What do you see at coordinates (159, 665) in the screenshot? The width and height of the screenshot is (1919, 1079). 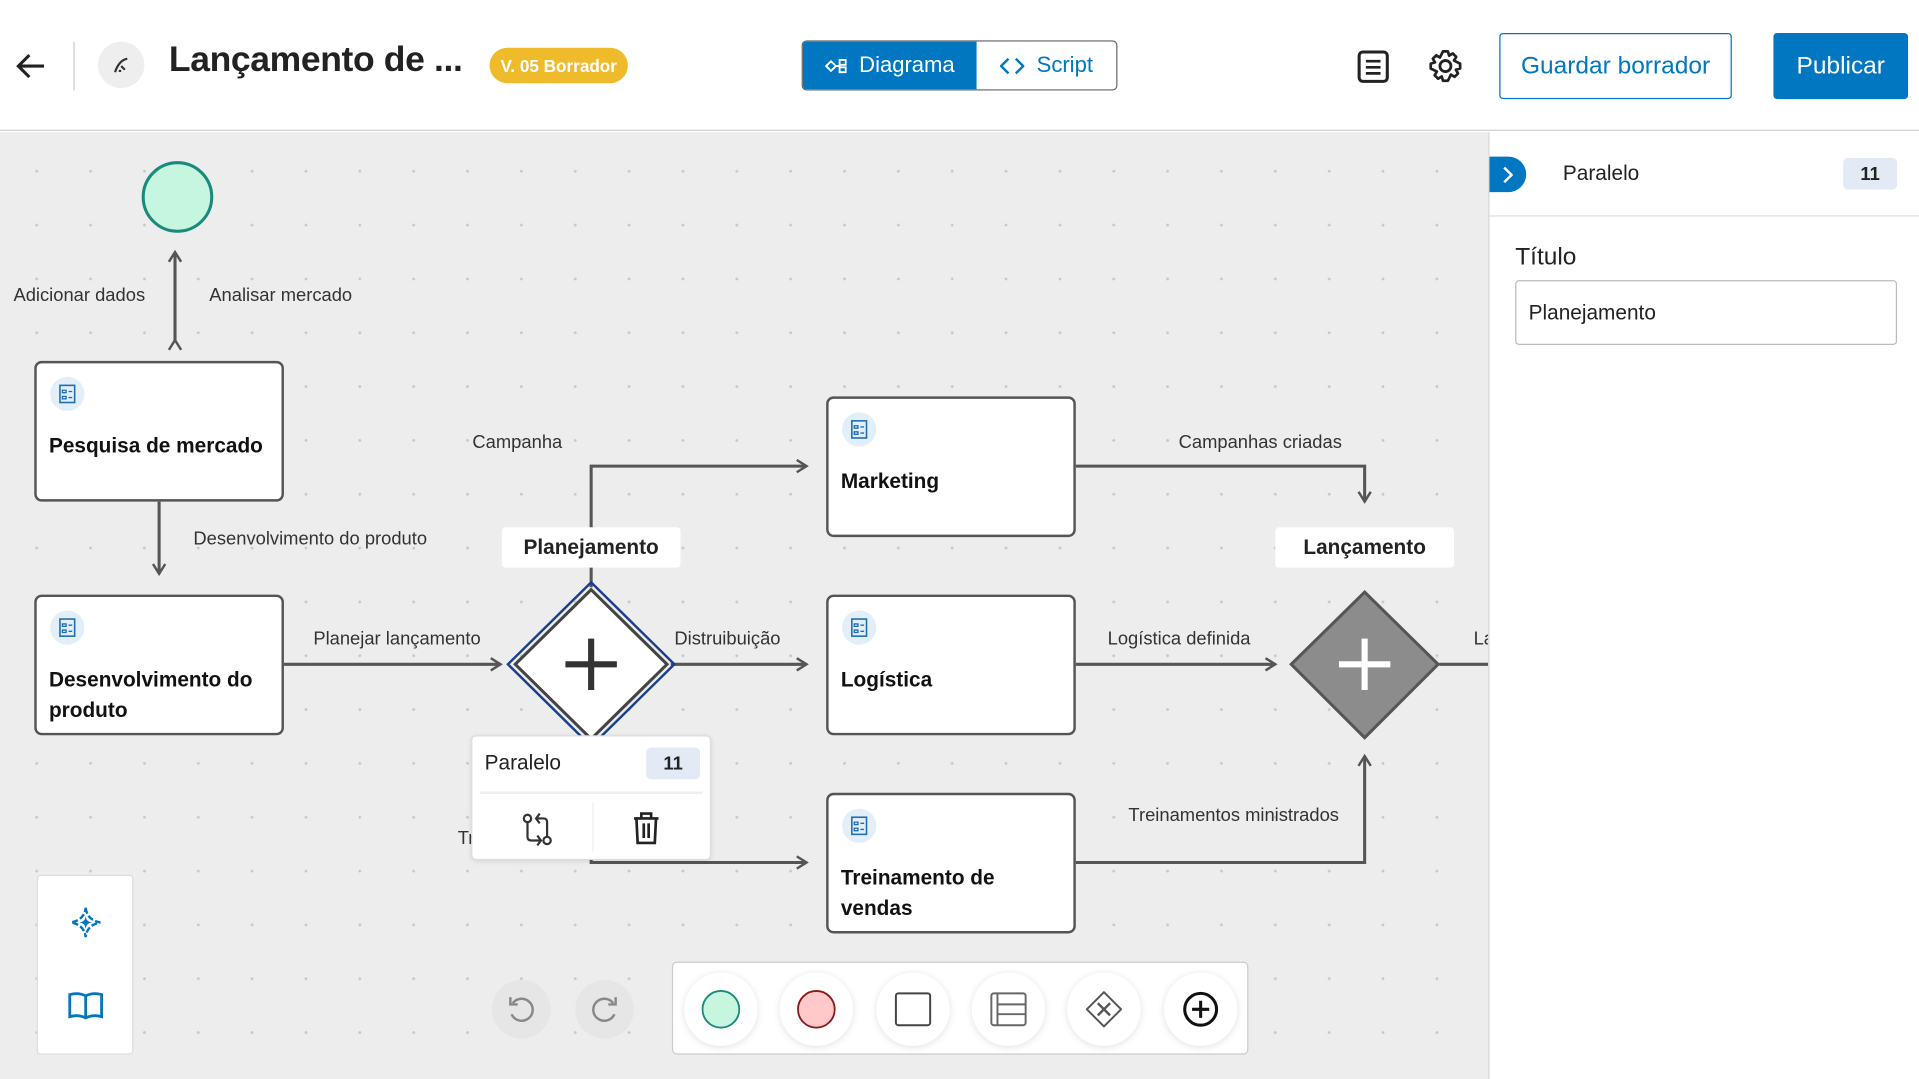 I see `task-desenvolvimento: Desenvolvimento do produto` at bounding box center [159, 665].